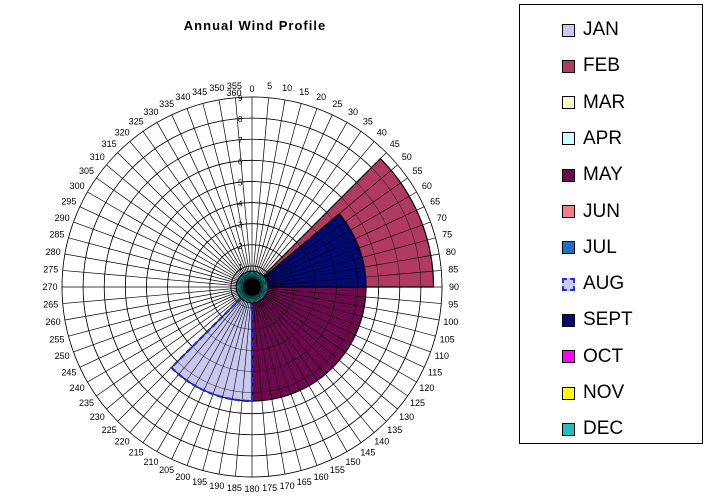 This screenshot has width=718, height=498. What do you see at coordinates (182, 477) in the screenshot?
I see `angle-tick-label: 200` at bounding box center [182, 477].